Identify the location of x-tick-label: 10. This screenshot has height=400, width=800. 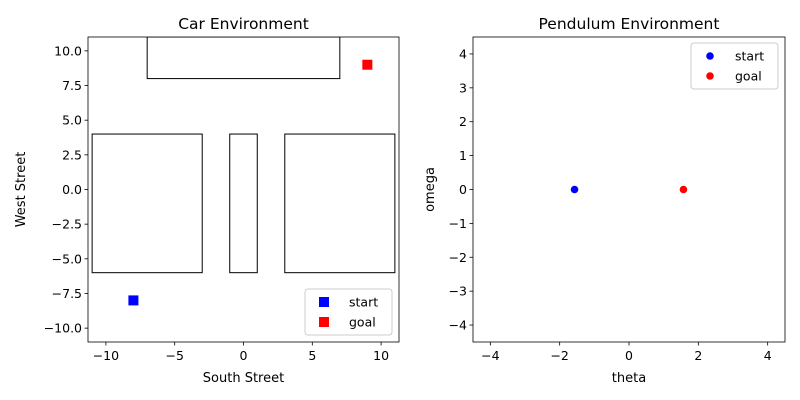
(381, 355).